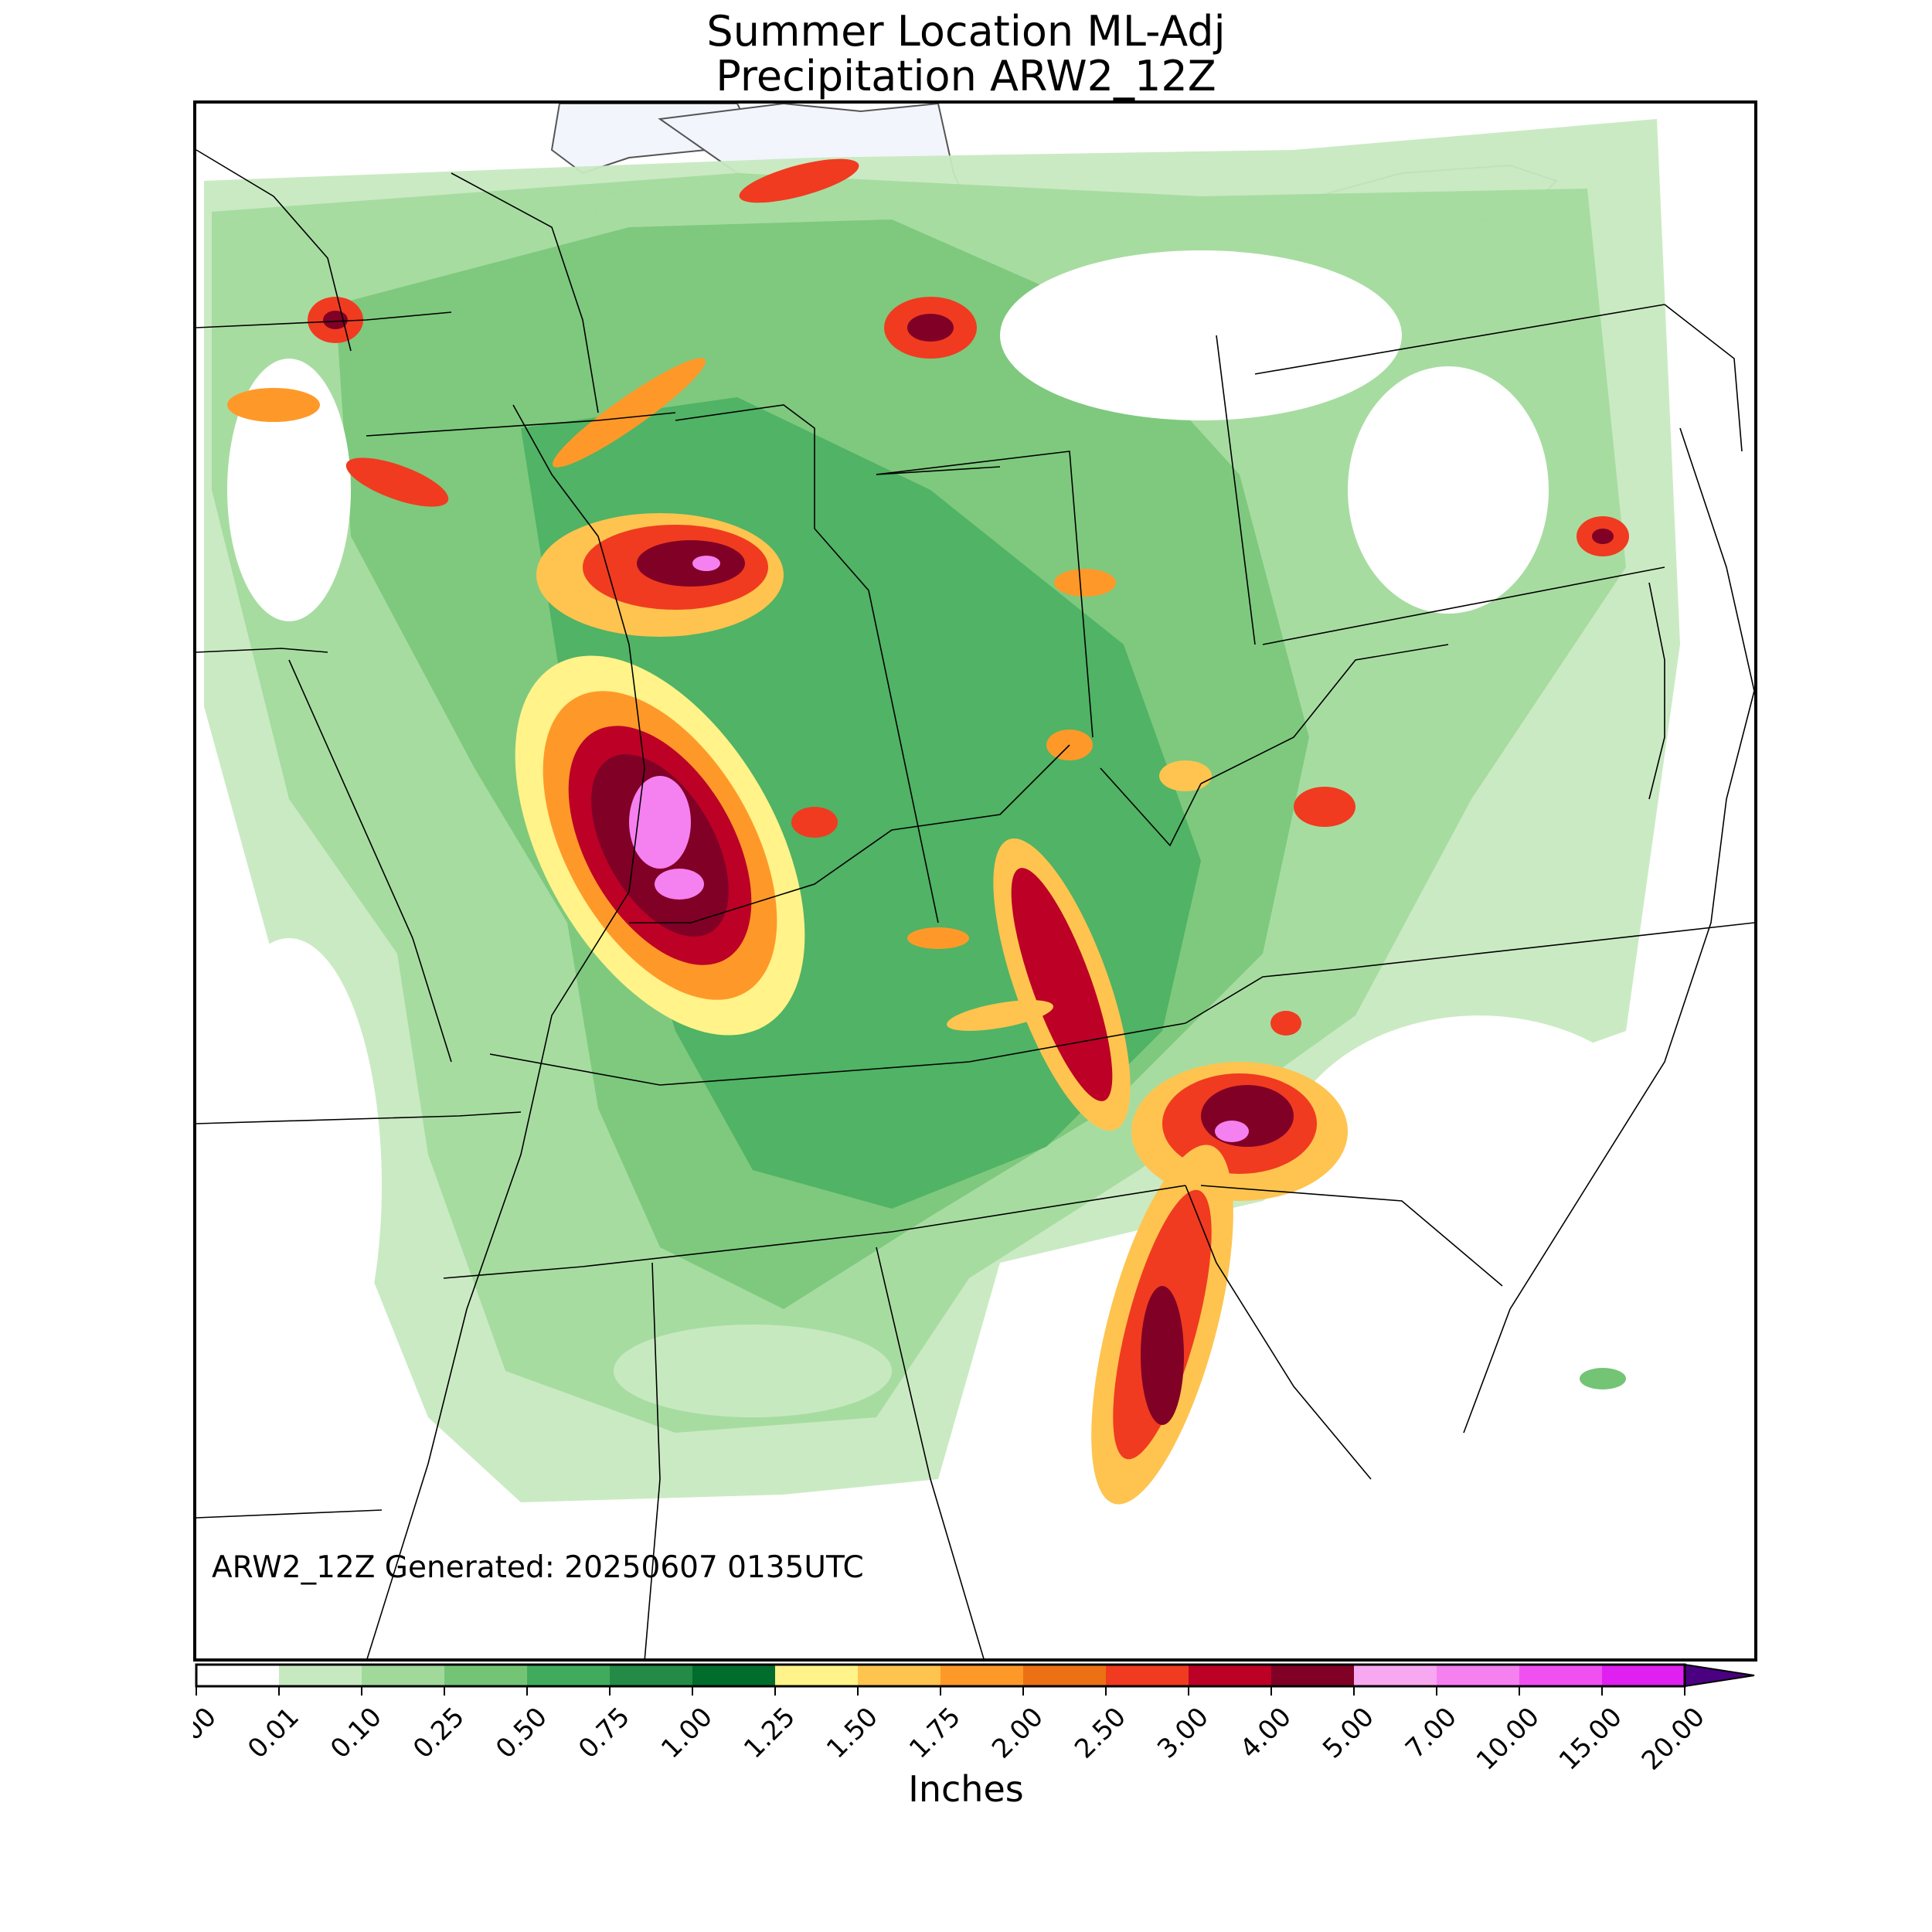 Image resolution: width=1932 pixels, height=1932 pixels. Describe the element at coordinates (521, 1733) in the screenshot. I see `colorbar-tick-label: 0.50` at that location.